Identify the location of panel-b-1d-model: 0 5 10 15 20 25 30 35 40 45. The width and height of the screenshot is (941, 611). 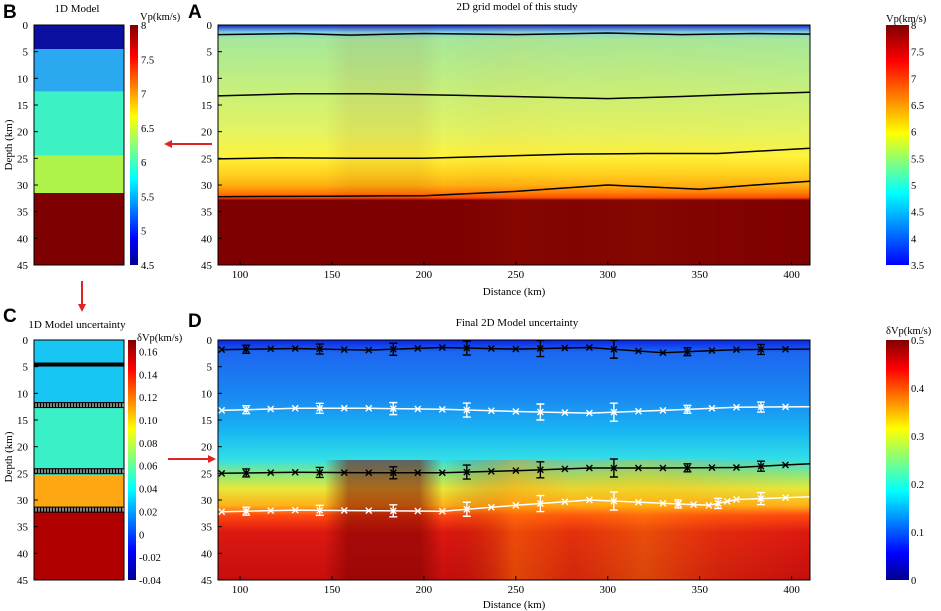
(71, 146).